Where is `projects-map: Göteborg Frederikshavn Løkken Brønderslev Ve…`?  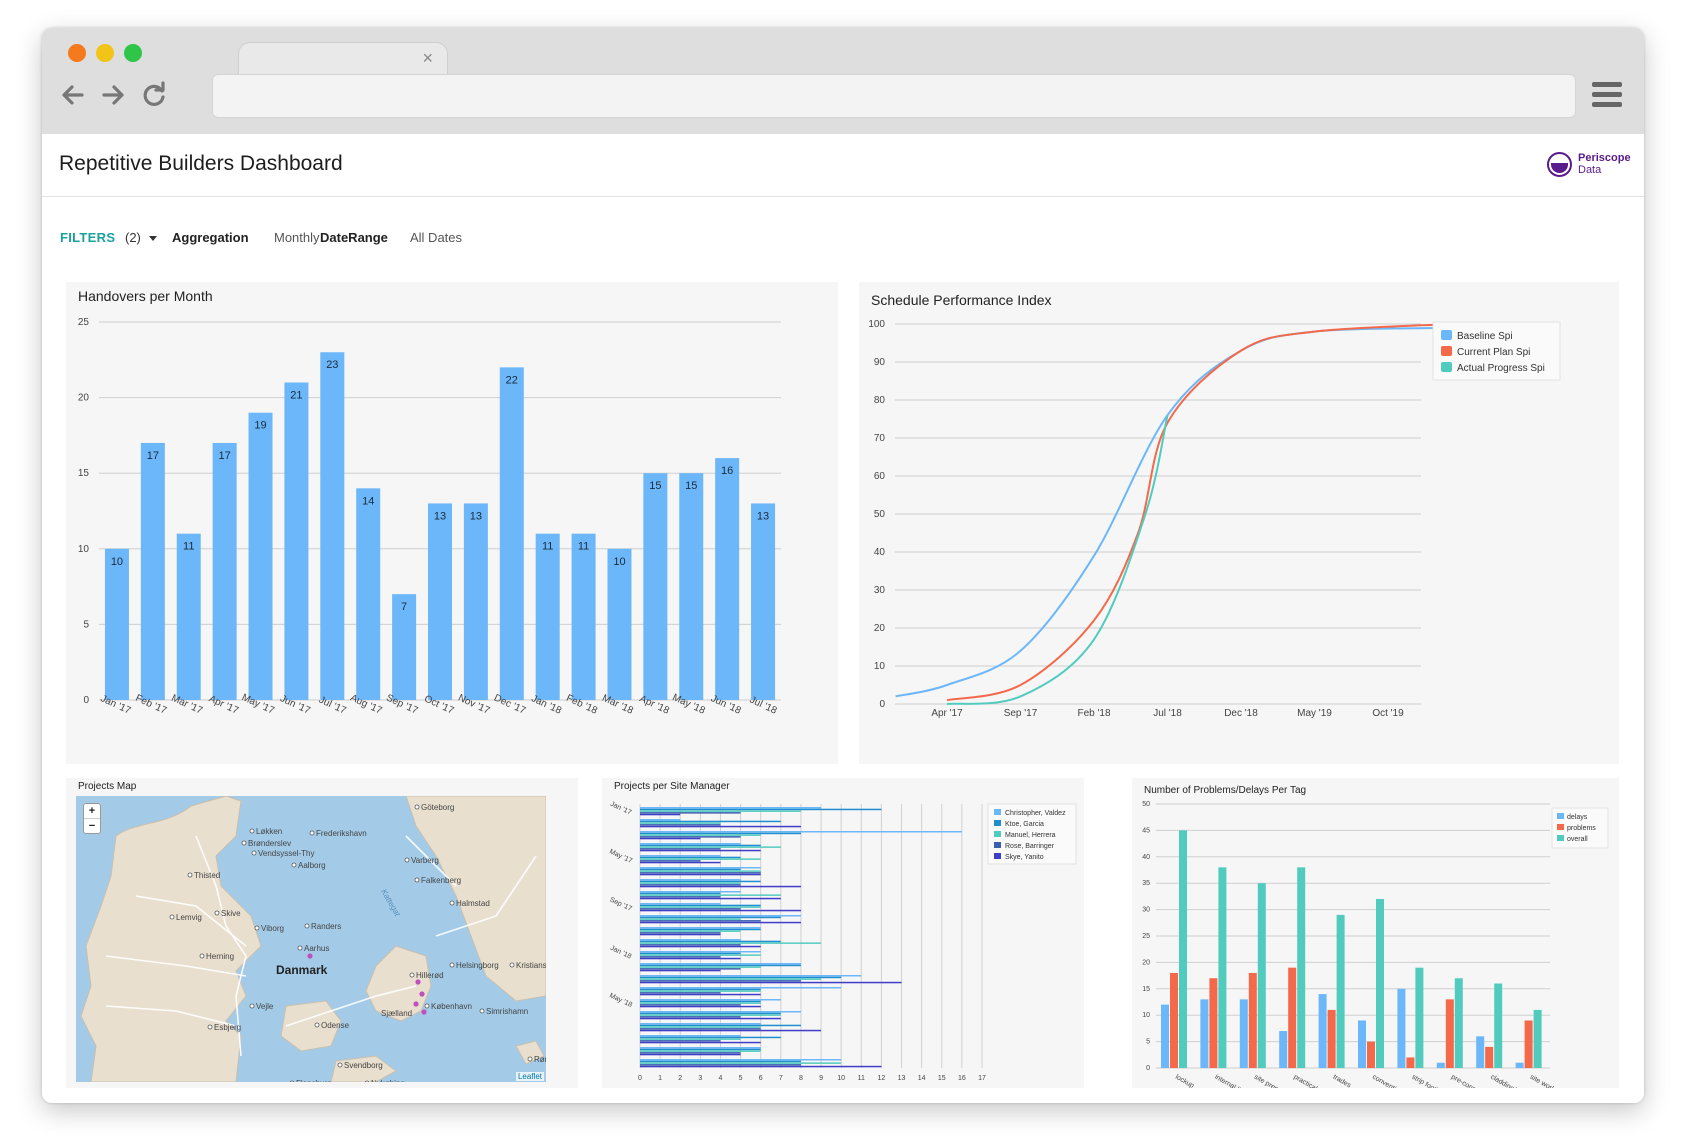 projects-map: Göteborg Frederikshavn Løkken Brønderslev Ve… is located at coordinates (311, 939).